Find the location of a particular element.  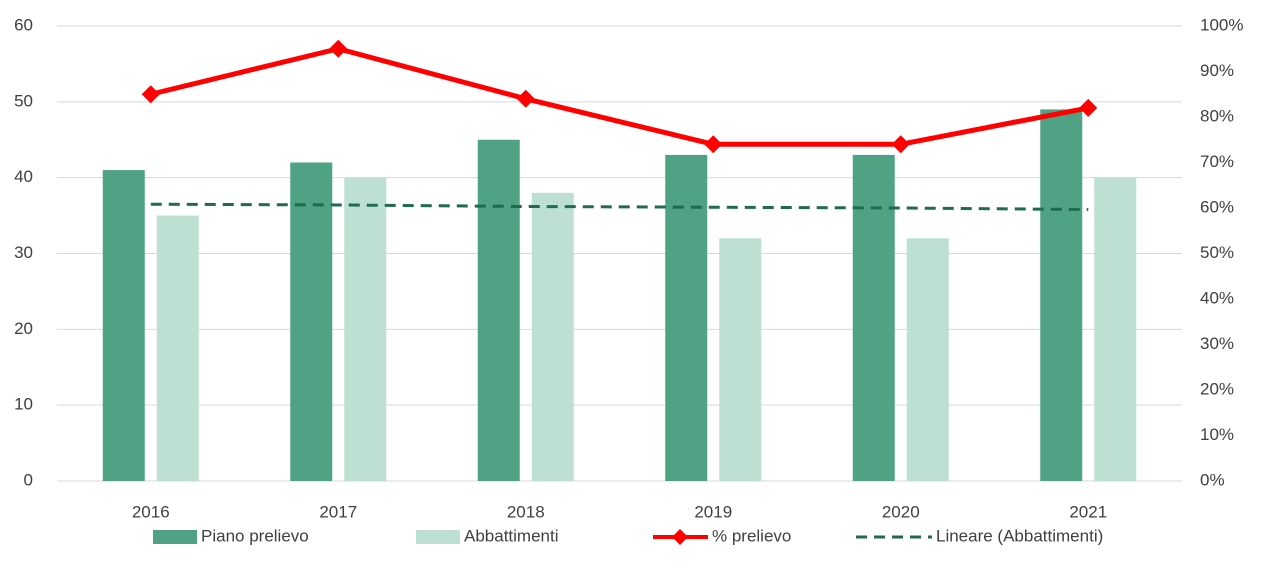

legend-label: % prelievo is located at coordinates (751, 535).